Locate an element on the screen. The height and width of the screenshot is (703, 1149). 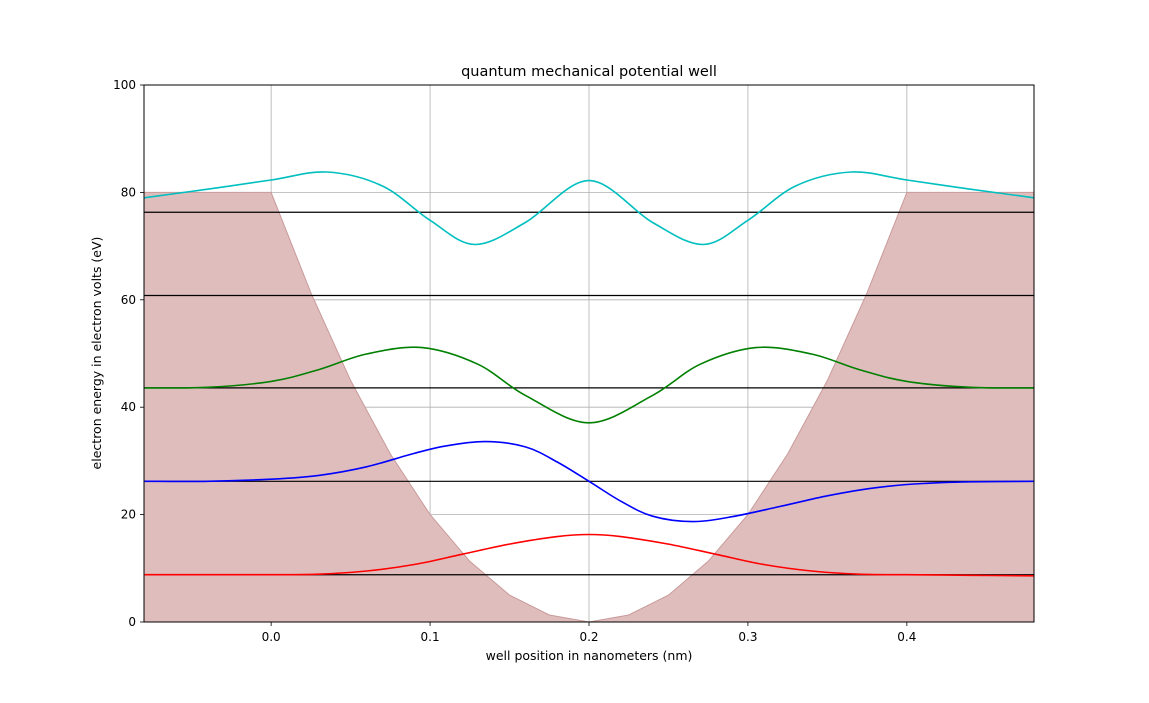
x-tick-label: 0.3 is located at coordinates (747, 637).